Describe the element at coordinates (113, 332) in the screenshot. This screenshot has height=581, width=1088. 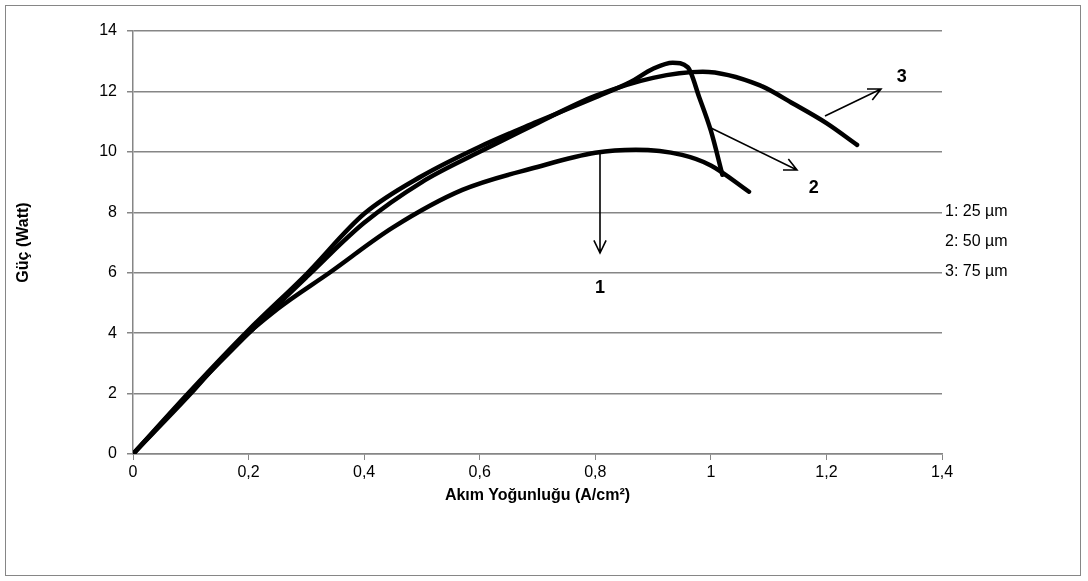
I see `y-tick-label: 4` at that location.